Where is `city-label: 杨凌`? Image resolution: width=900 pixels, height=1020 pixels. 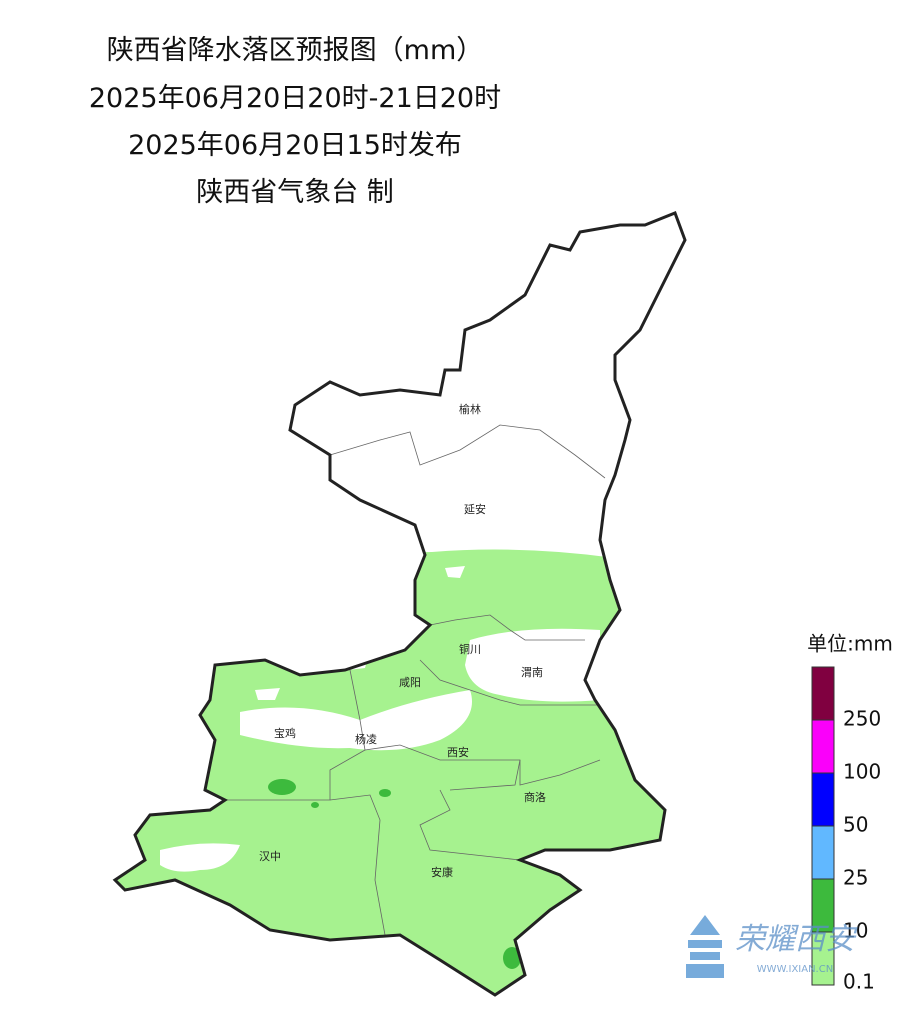
city-label: 杨凌 is located at coordinates (366, 739).